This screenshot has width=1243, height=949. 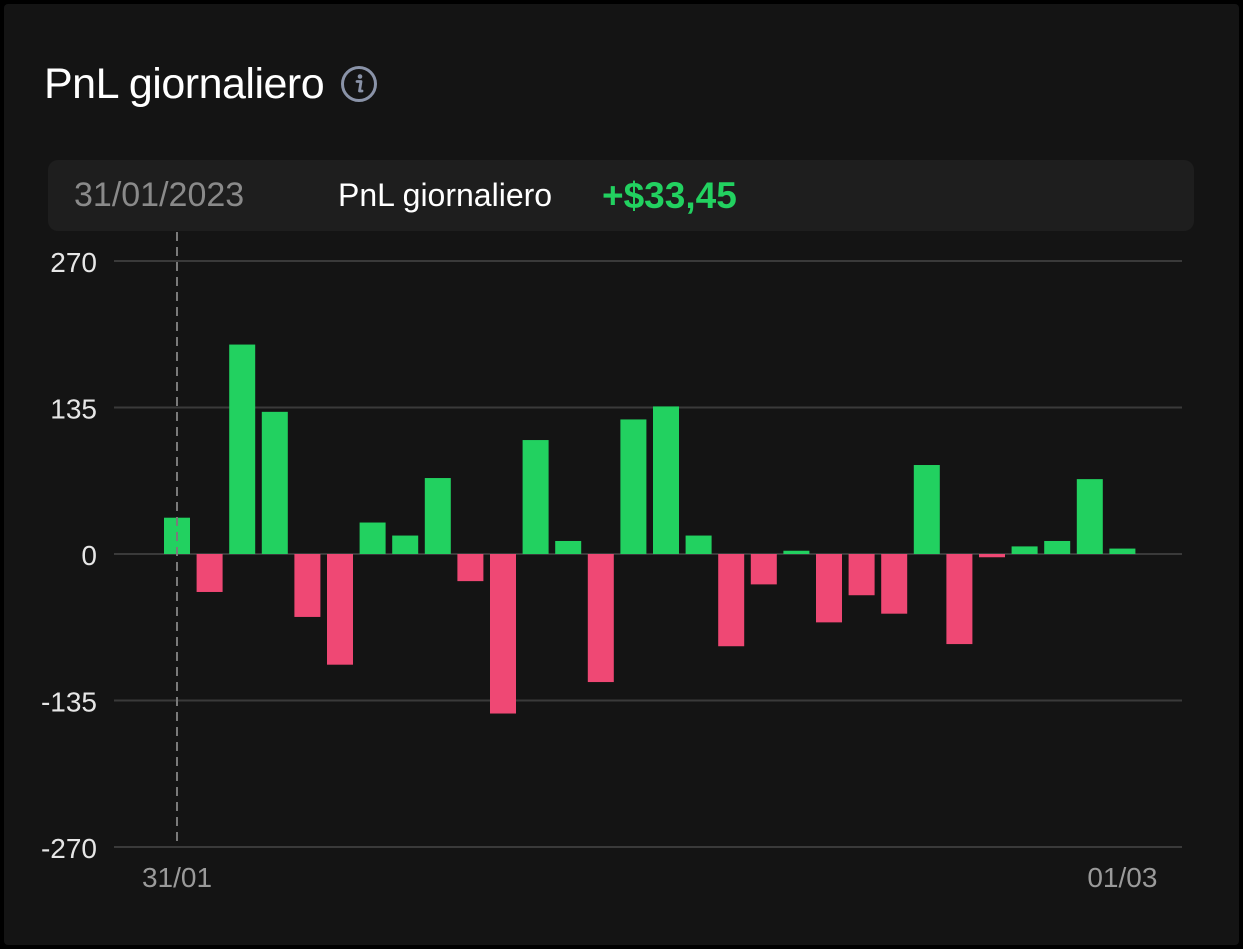 I want to click on header: PnL giornaliero, so click(x=211, y=84).